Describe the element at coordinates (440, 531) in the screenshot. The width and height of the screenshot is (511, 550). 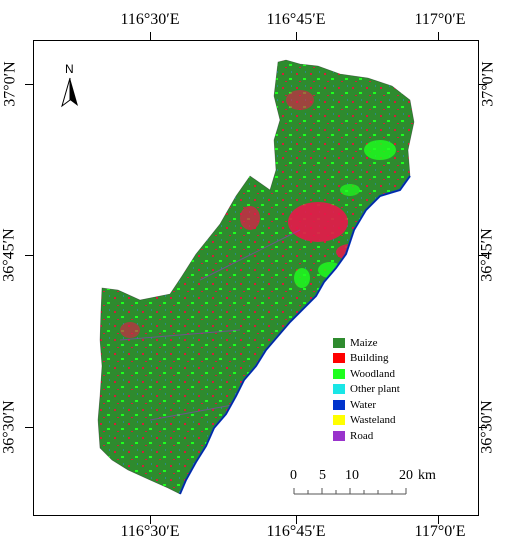
I see `lon-label-bottom: 117°0′E` at that location.